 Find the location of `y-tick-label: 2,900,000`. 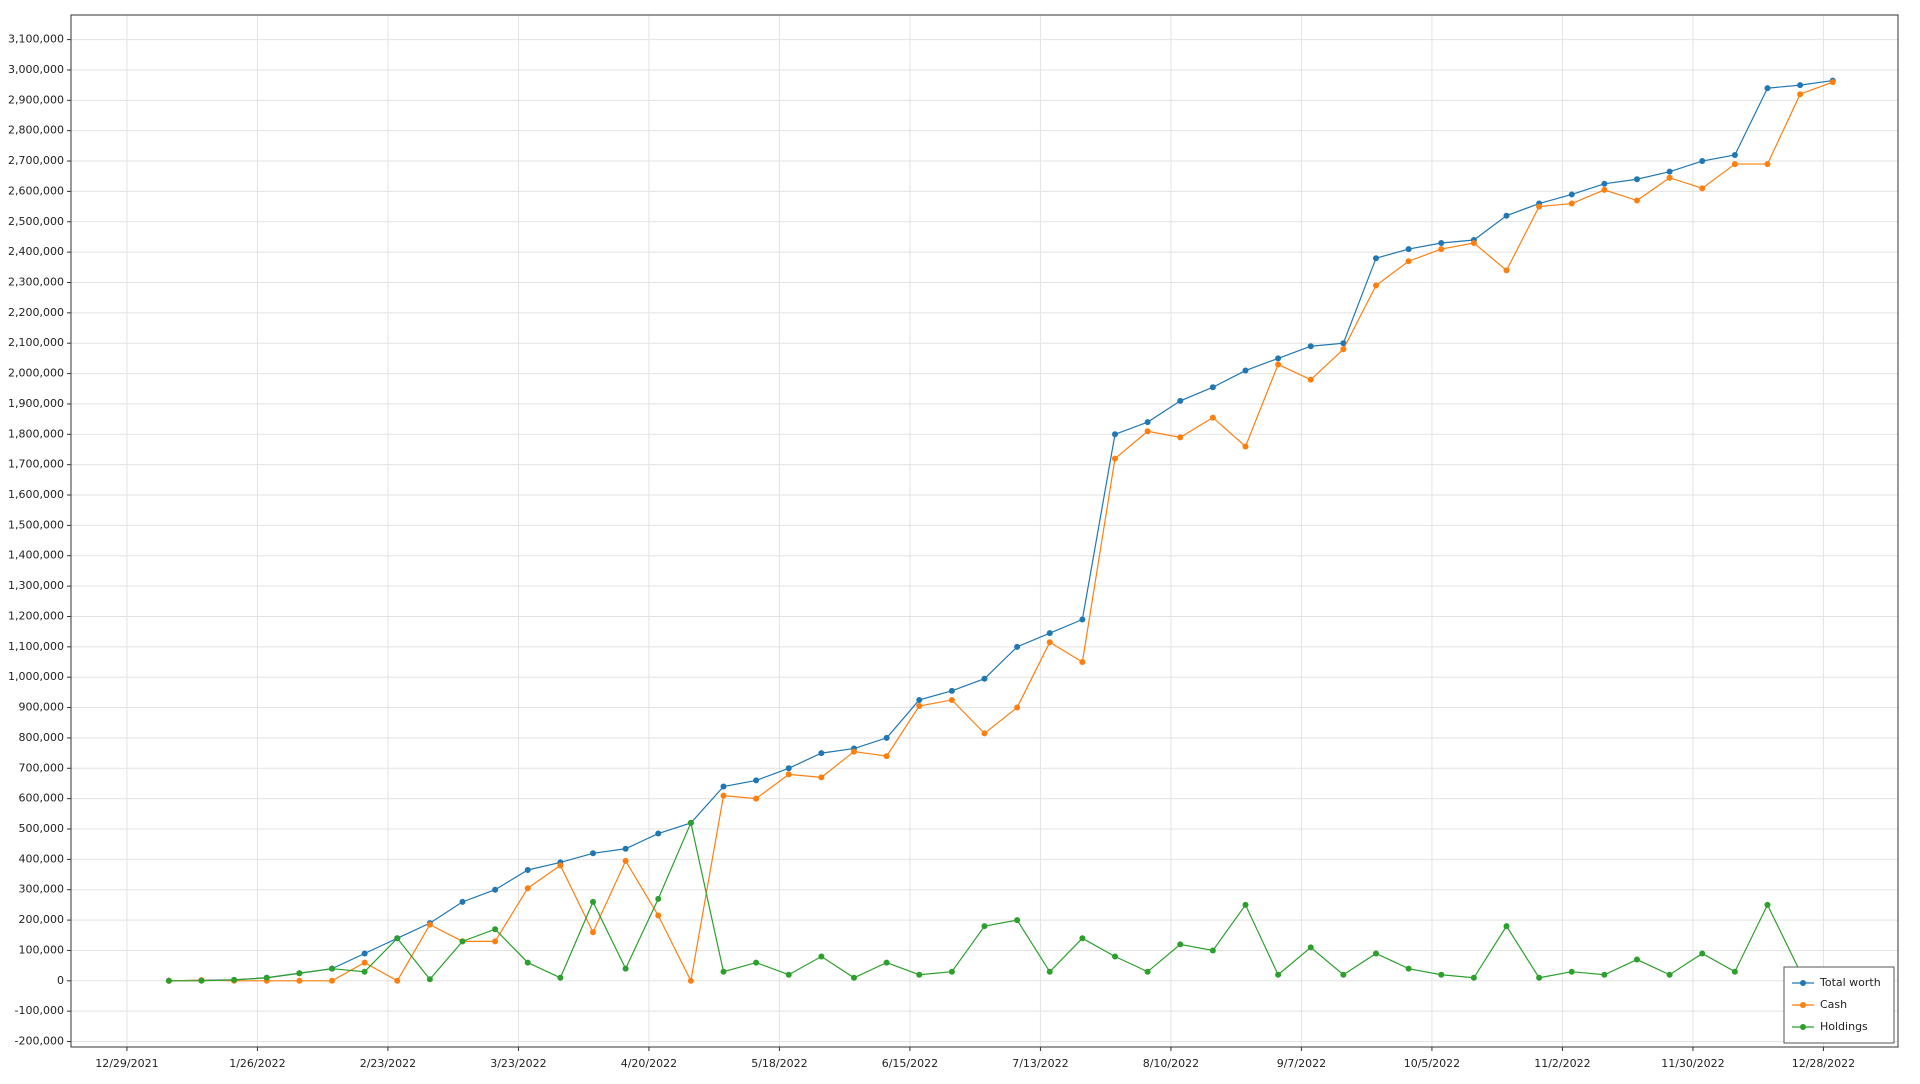

y-tick-label: 2,900,000 is located at coordinates (36, 99).